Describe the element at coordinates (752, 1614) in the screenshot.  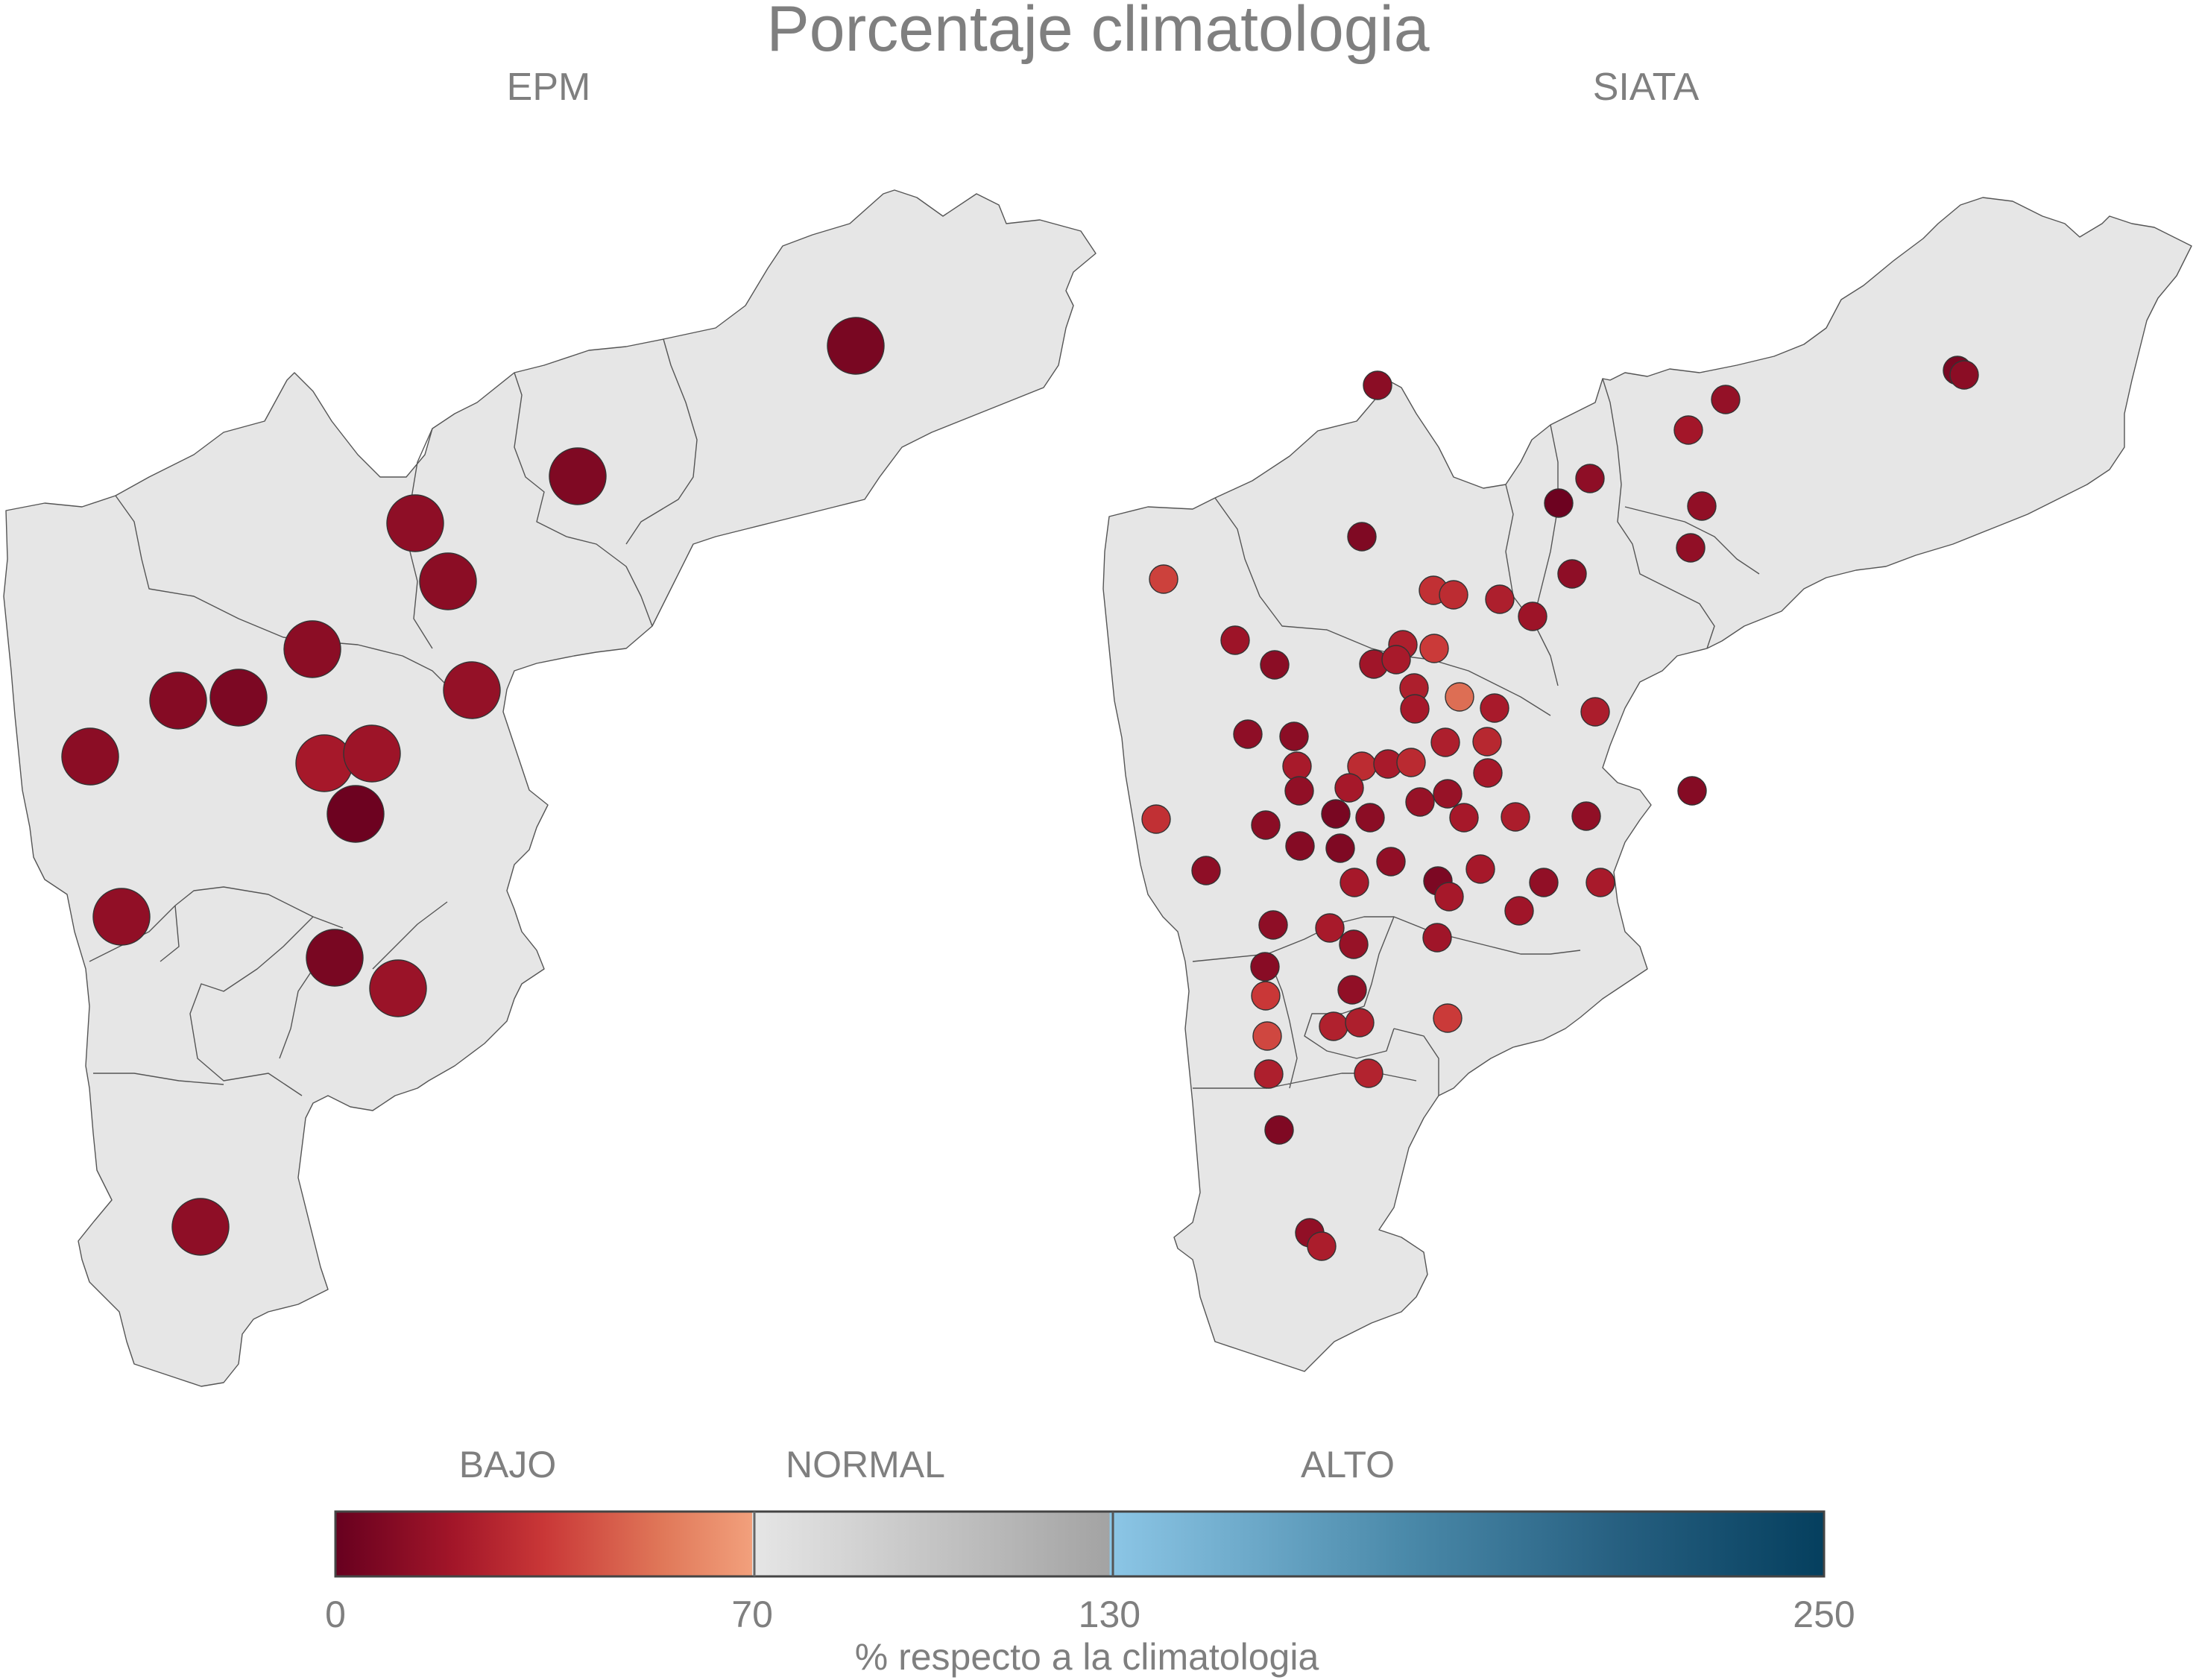
I see `colorbar-tick-label: 70` at that location.